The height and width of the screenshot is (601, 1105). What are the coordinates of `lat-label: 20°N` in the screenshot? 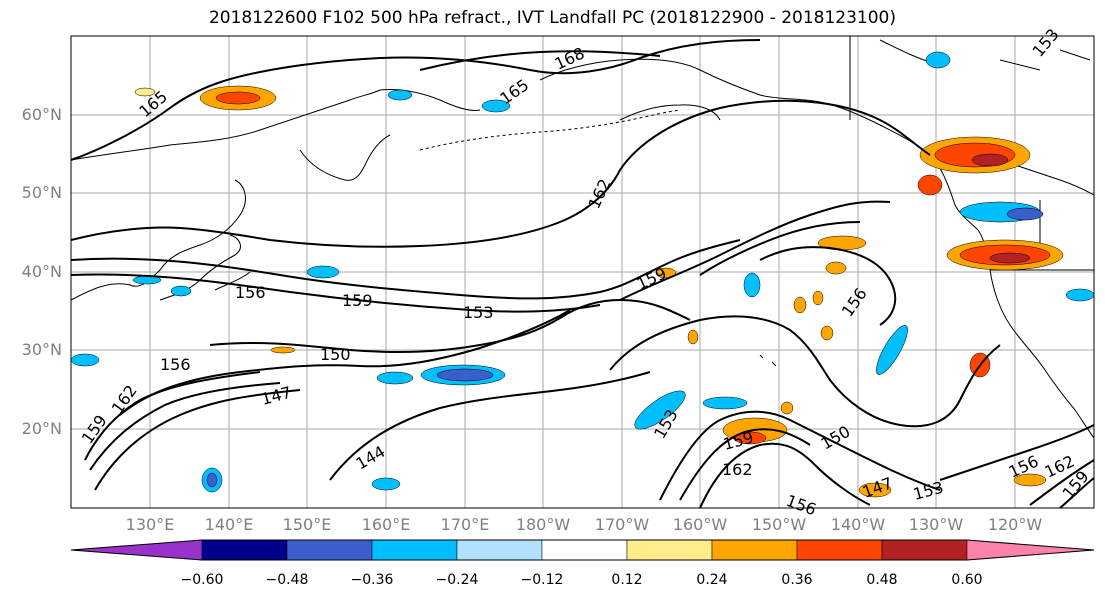 It's located at (41, 428).